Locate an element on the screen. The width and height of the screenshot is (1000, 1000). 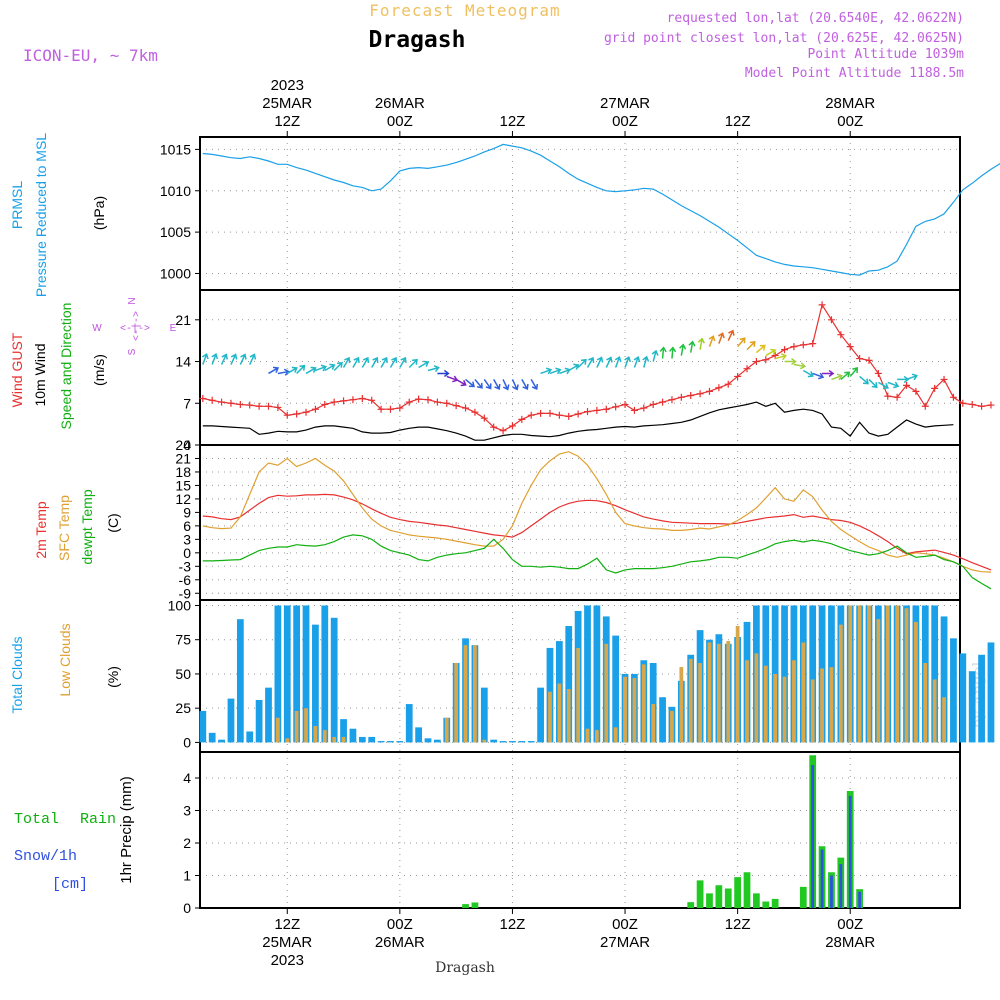
panel-label: Pressure Reduced to MSL is located at coordinates (41, 215).